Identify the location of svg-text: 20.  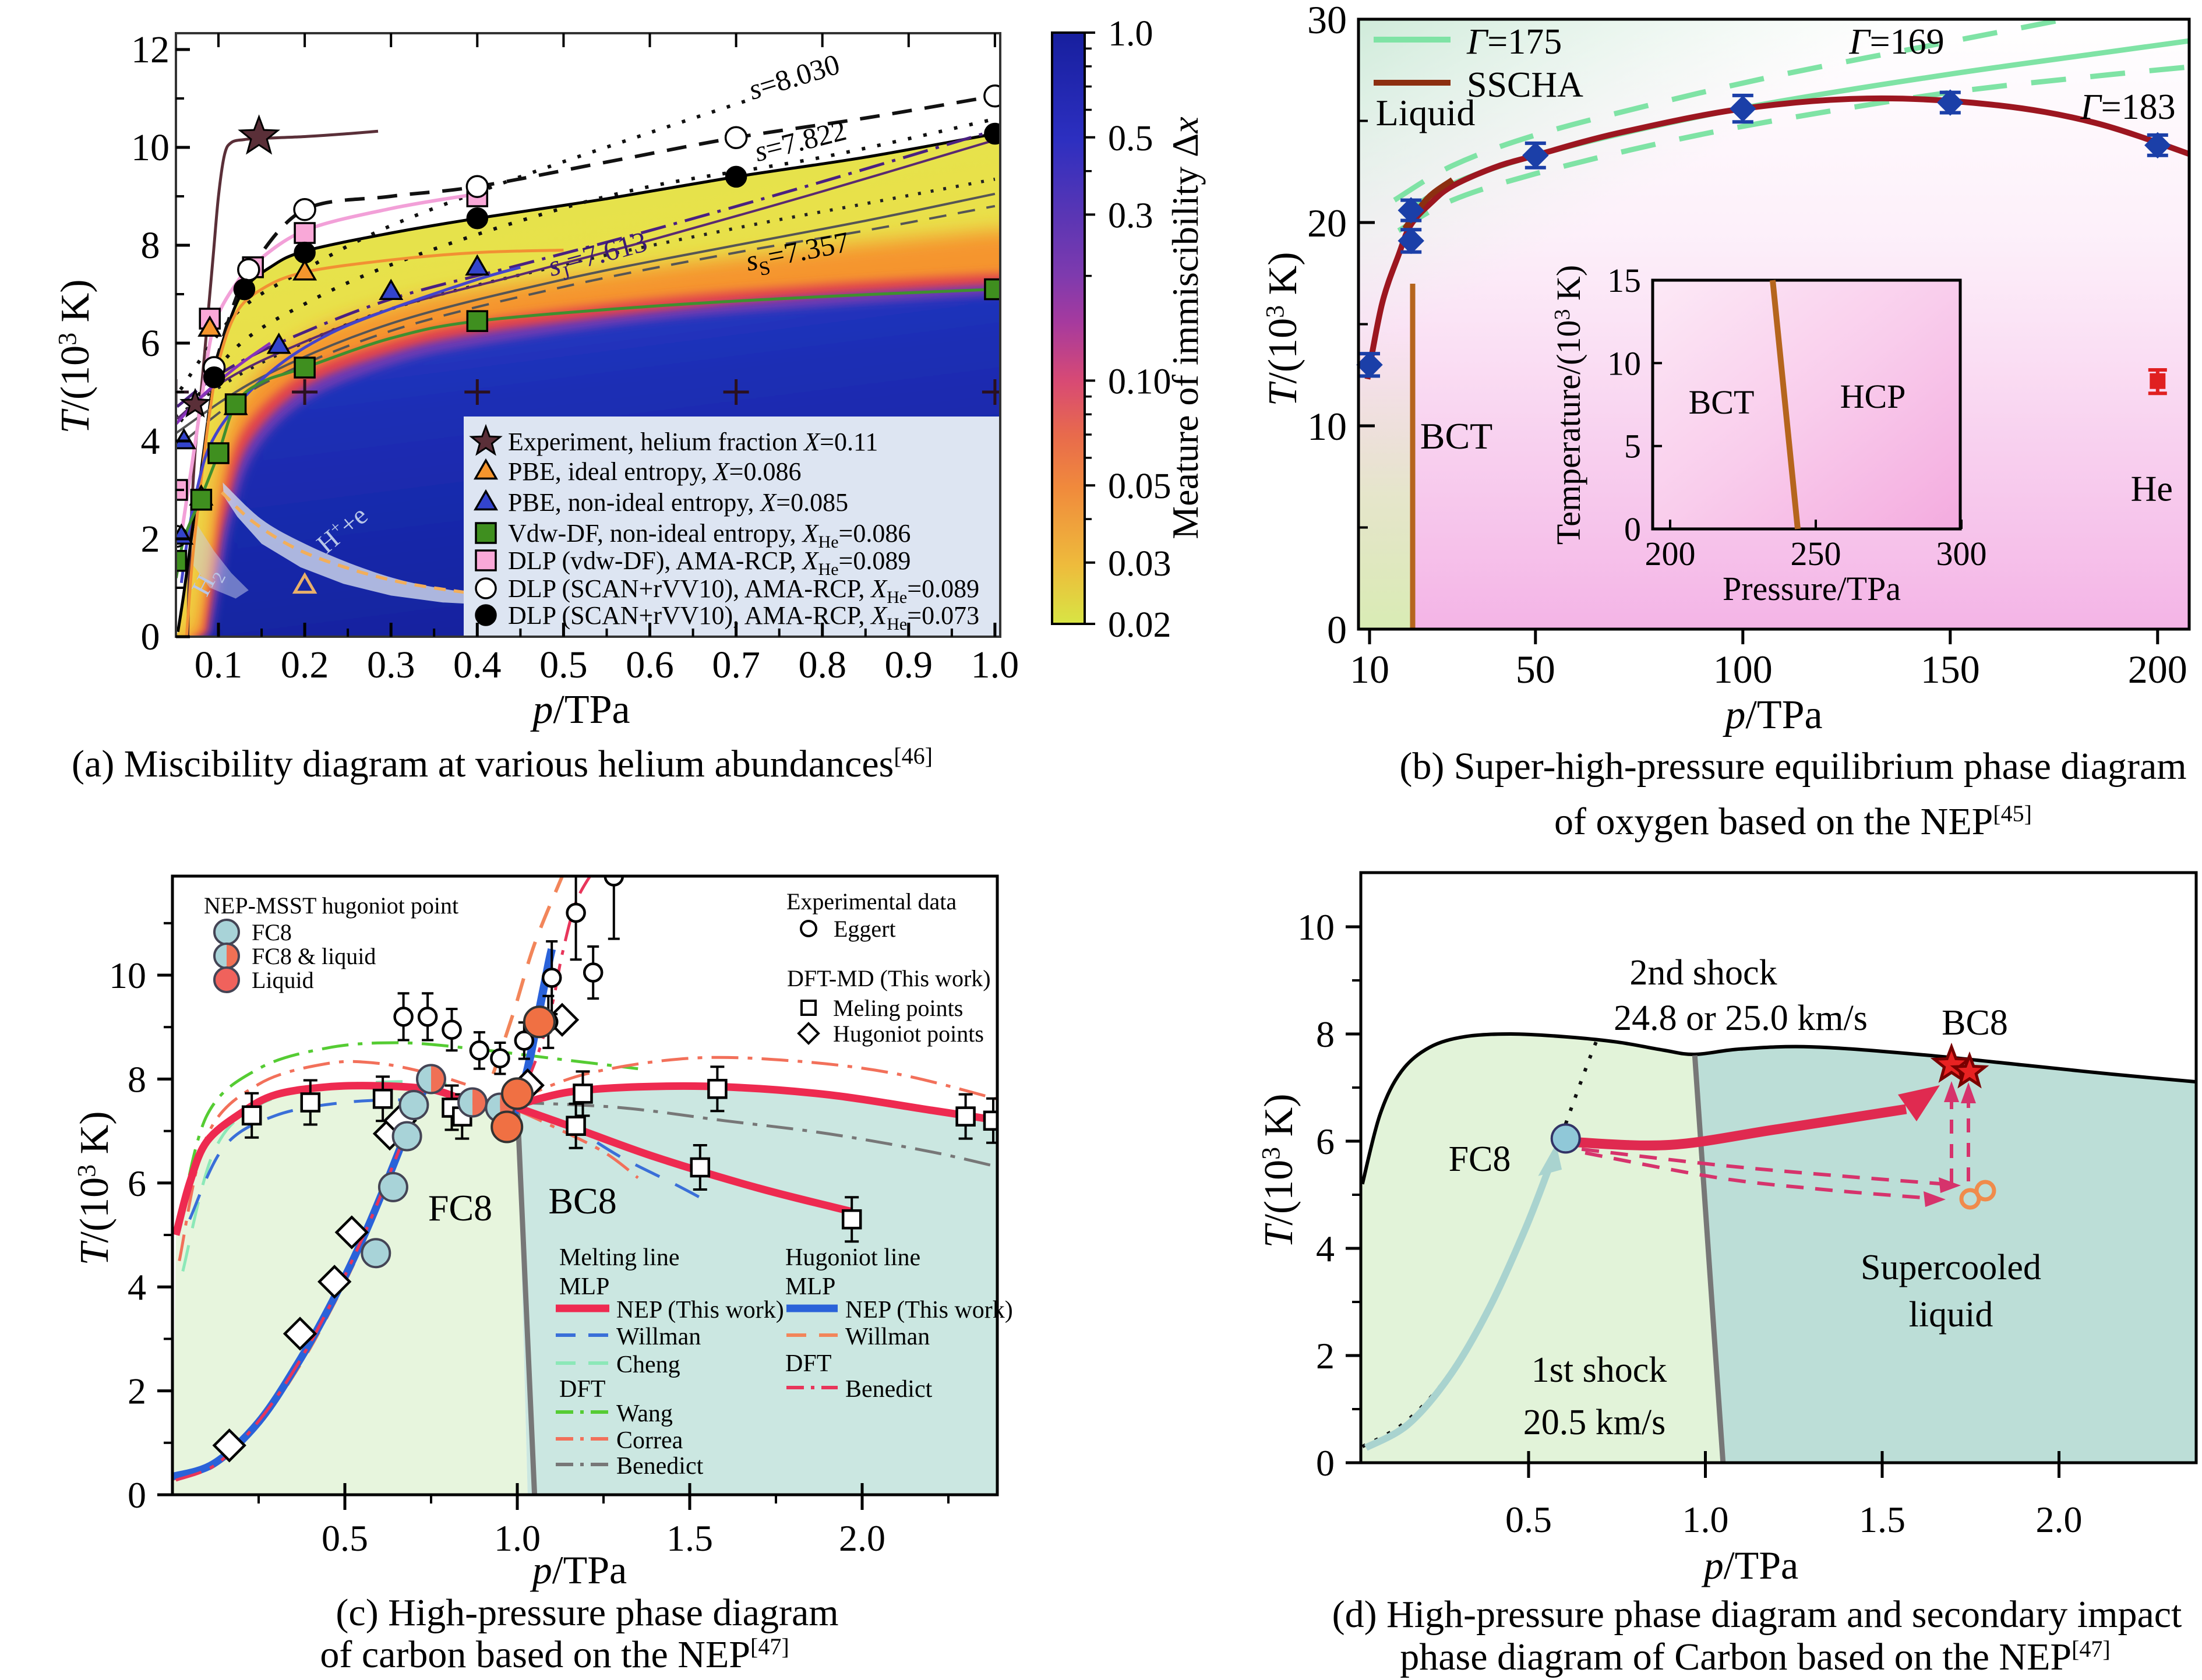
(1327, 223).